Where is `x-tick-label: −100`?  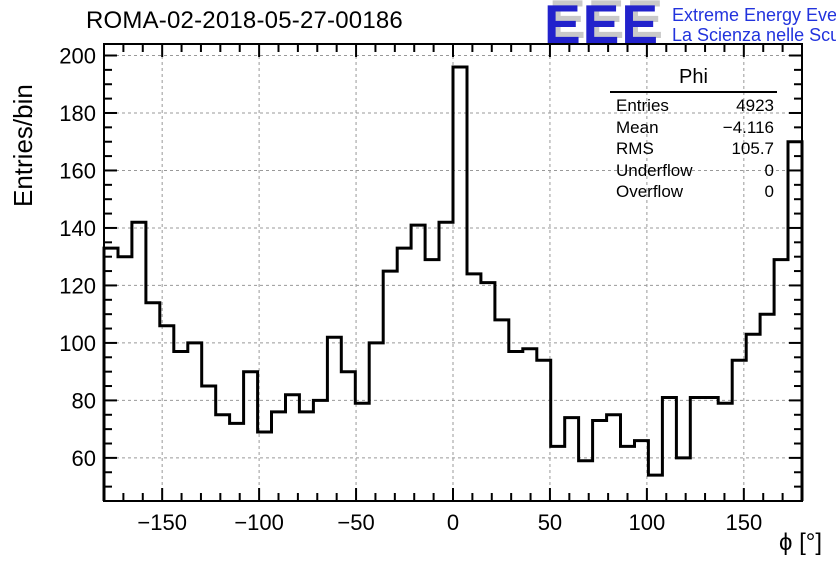 x-tick-label: −100 is located at coordinates (259, 522).